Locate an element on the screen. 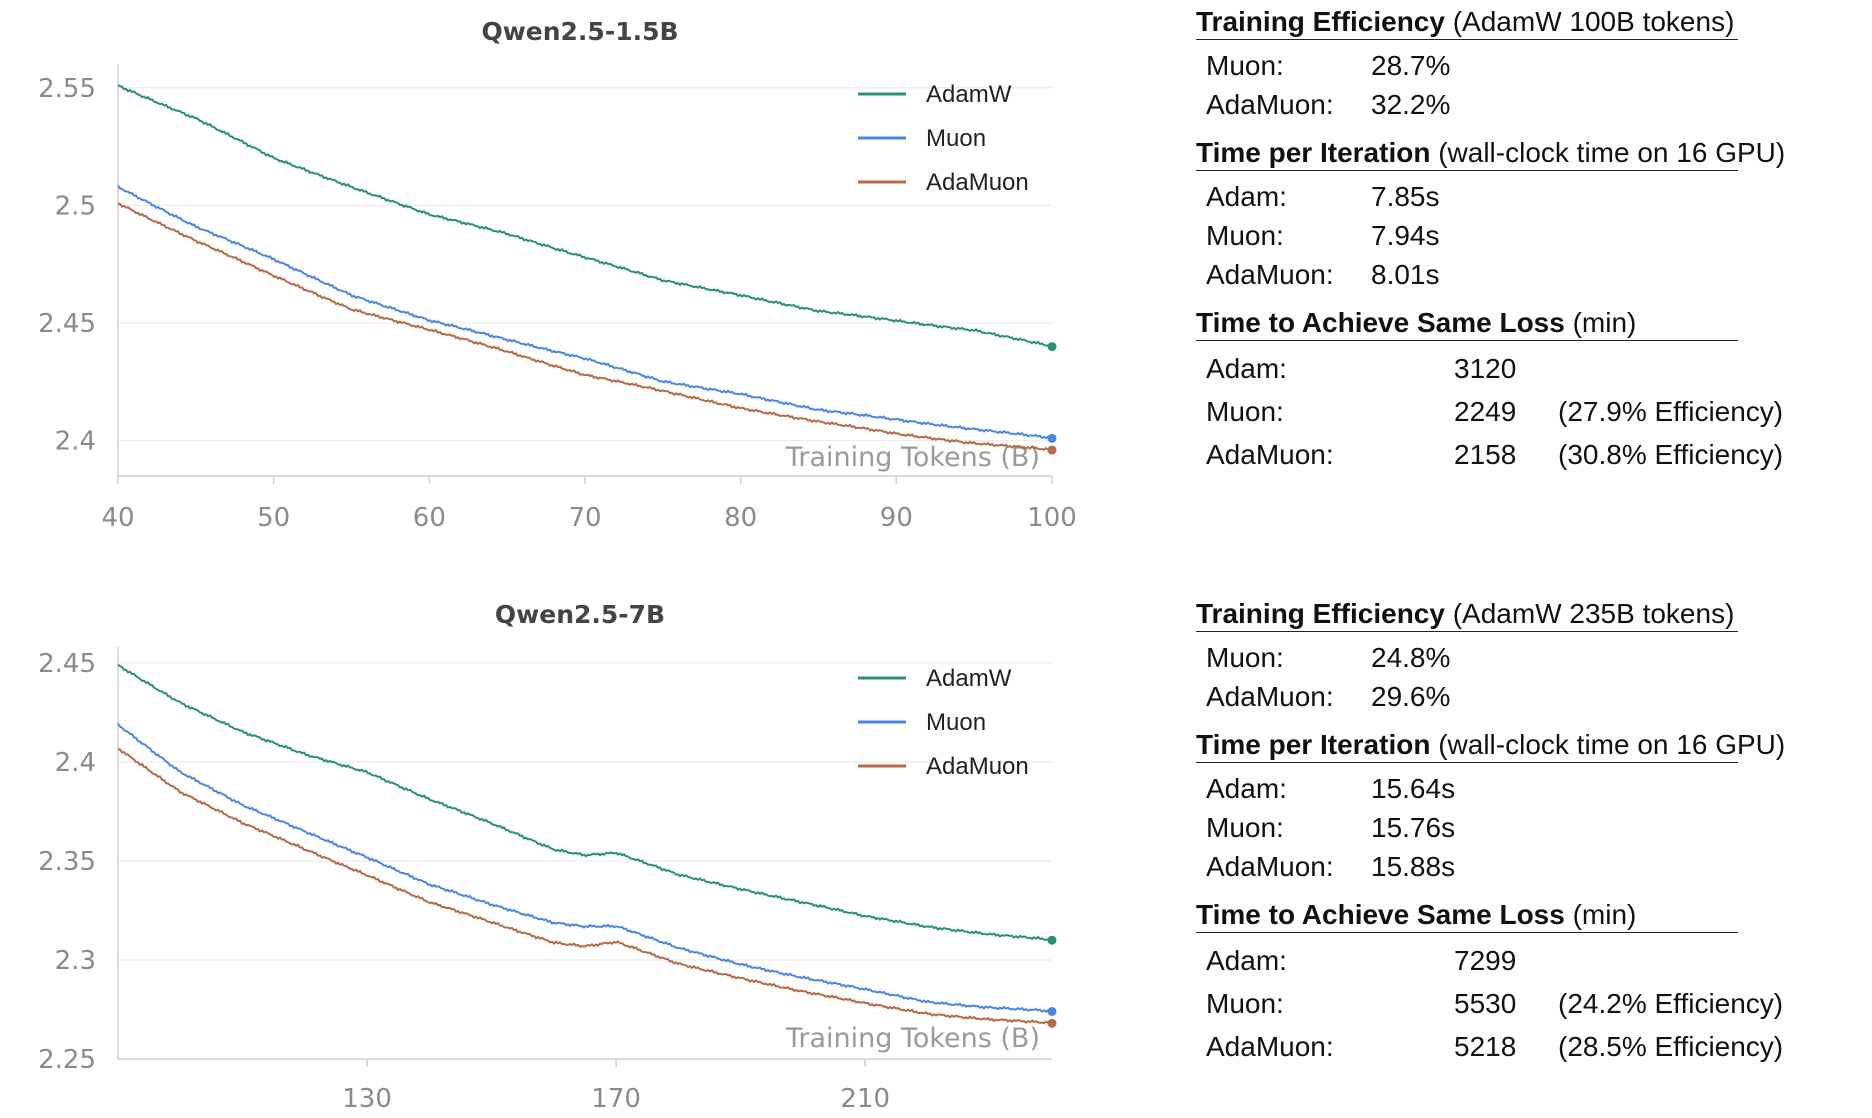 This screenshot has width=1872, height=1118. stat-row: Muon: 28.7% is located at coordinates (1526, 65).